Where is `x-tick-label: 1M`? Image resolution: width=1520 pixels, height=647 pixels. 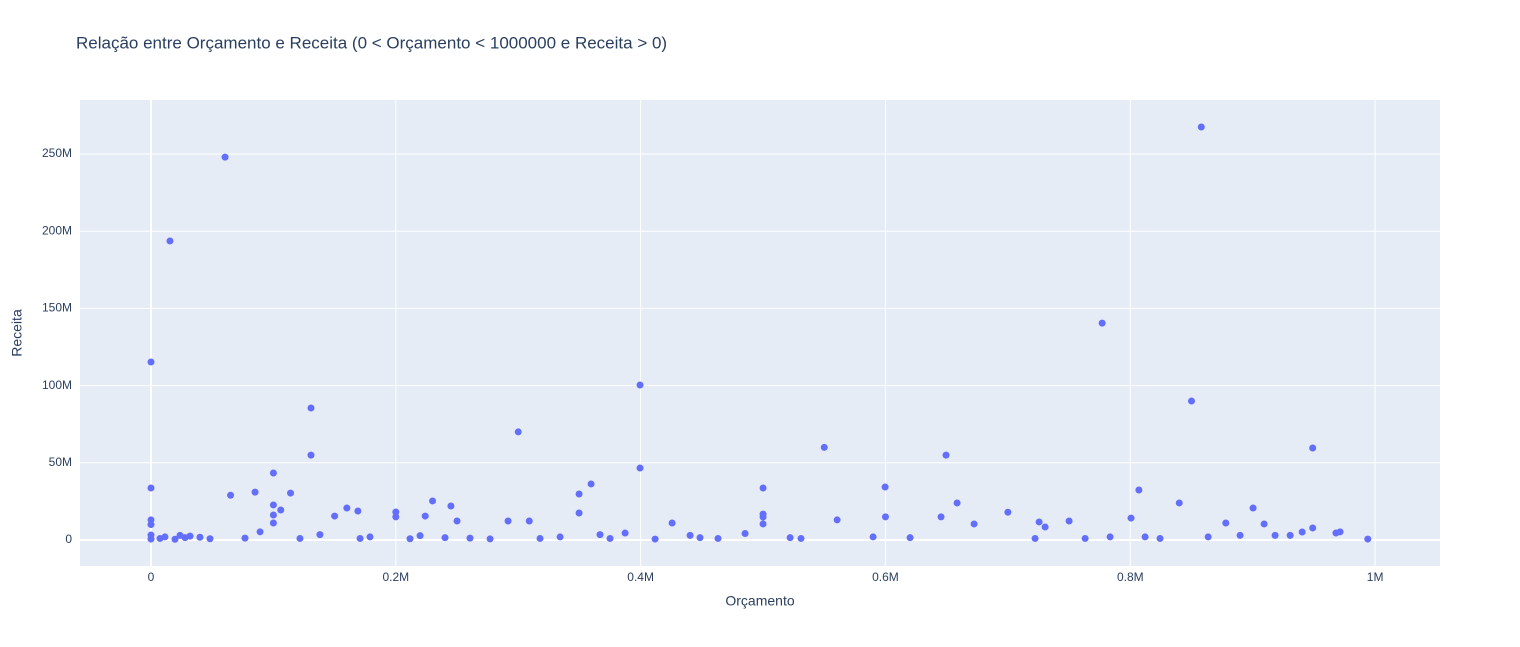 x-tick-label: 1M is located at coordinates (1375, 577).